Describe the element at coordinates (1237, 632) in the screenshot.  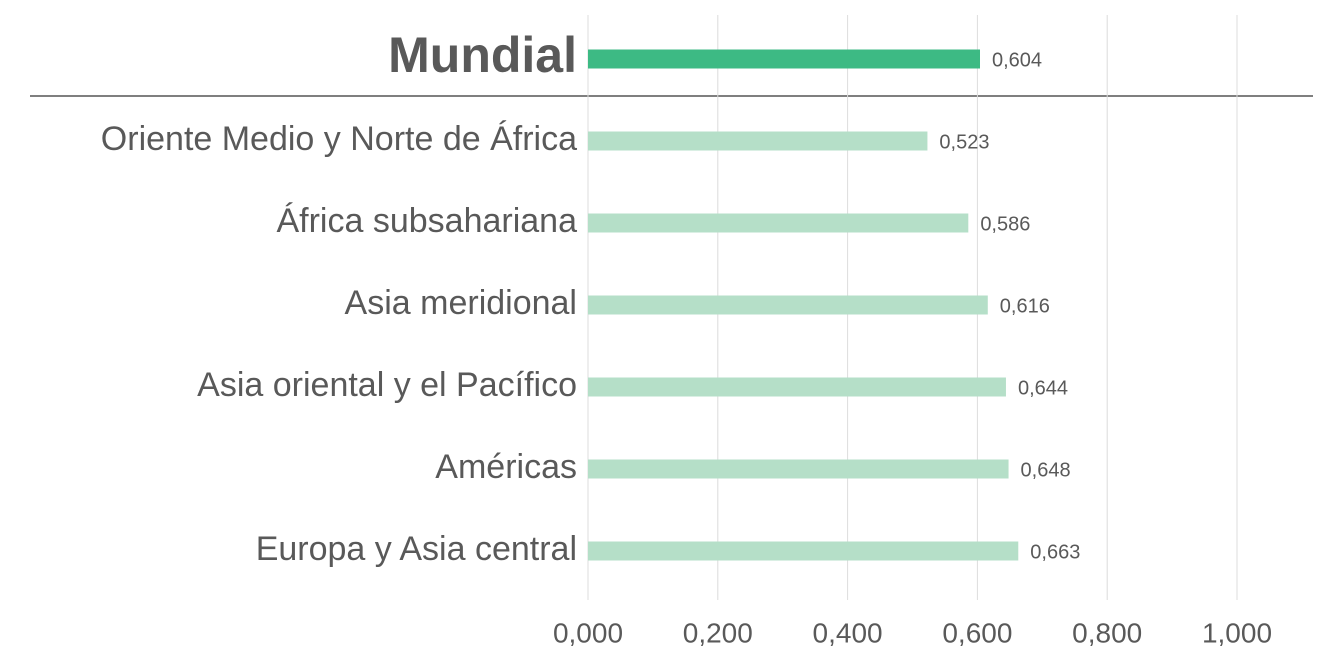
I see `x-tick-label: 1,000` at that location.